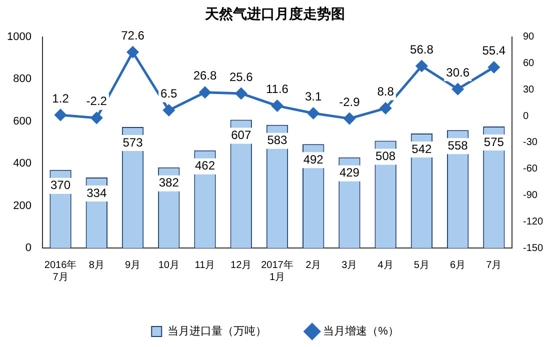 The width and height of the screenshot is (550, 347). What do you see at coordinates (386, 265) in the screenshot?
I see `x-tick-label: 4月` at bounding box center [386, 265].